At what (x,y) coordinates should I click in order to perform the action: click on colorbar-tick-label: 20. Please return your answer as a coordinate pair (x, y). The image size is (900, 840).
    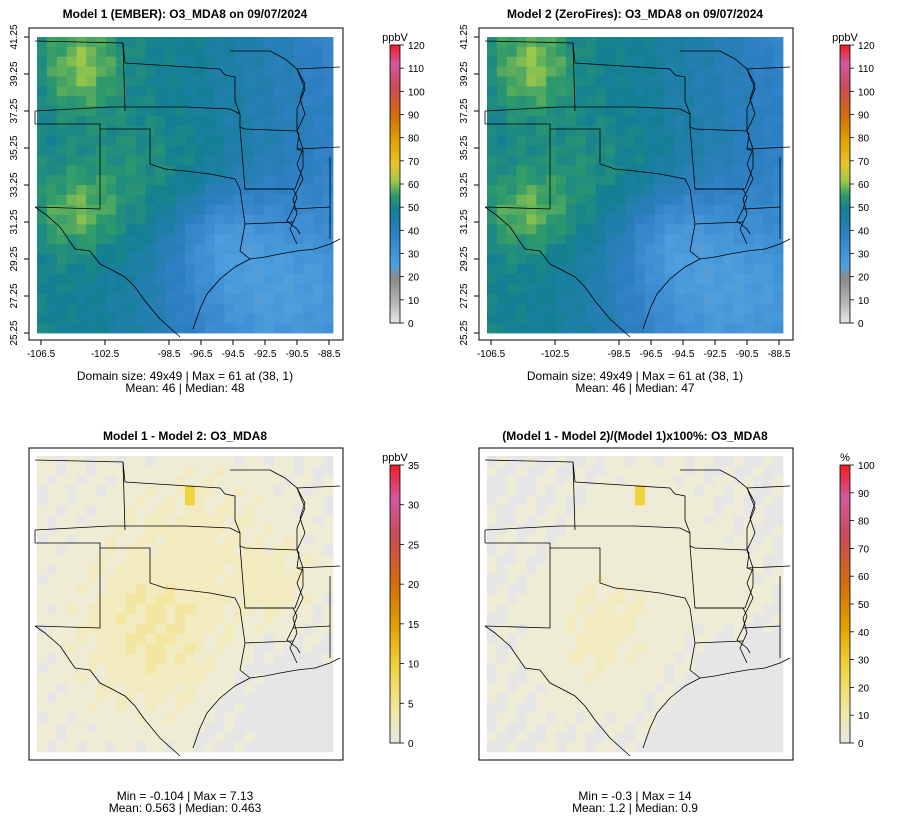
    Looking at the image, I should click on (864, 278).